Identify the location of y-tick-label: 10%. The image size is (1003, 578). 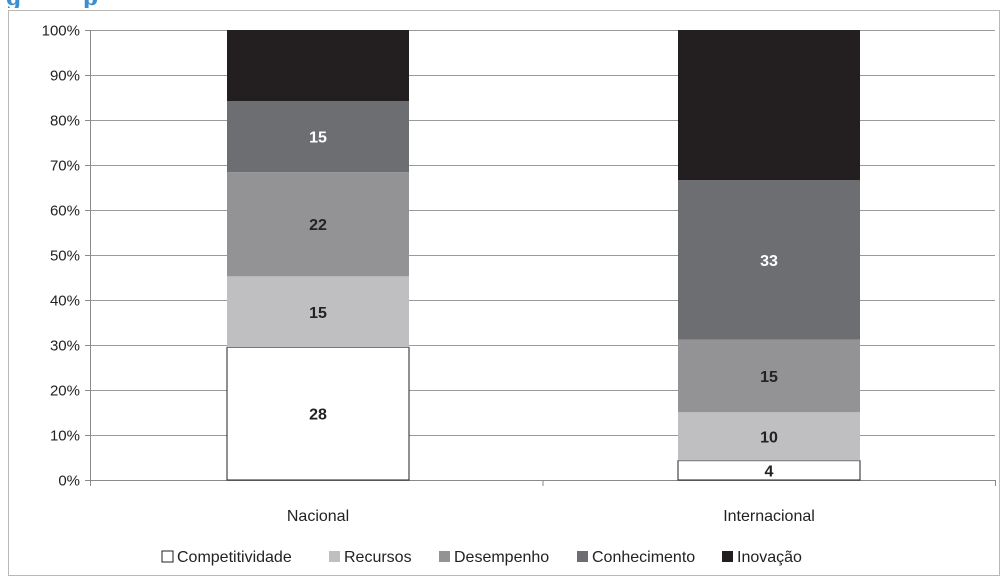
(65, 436).